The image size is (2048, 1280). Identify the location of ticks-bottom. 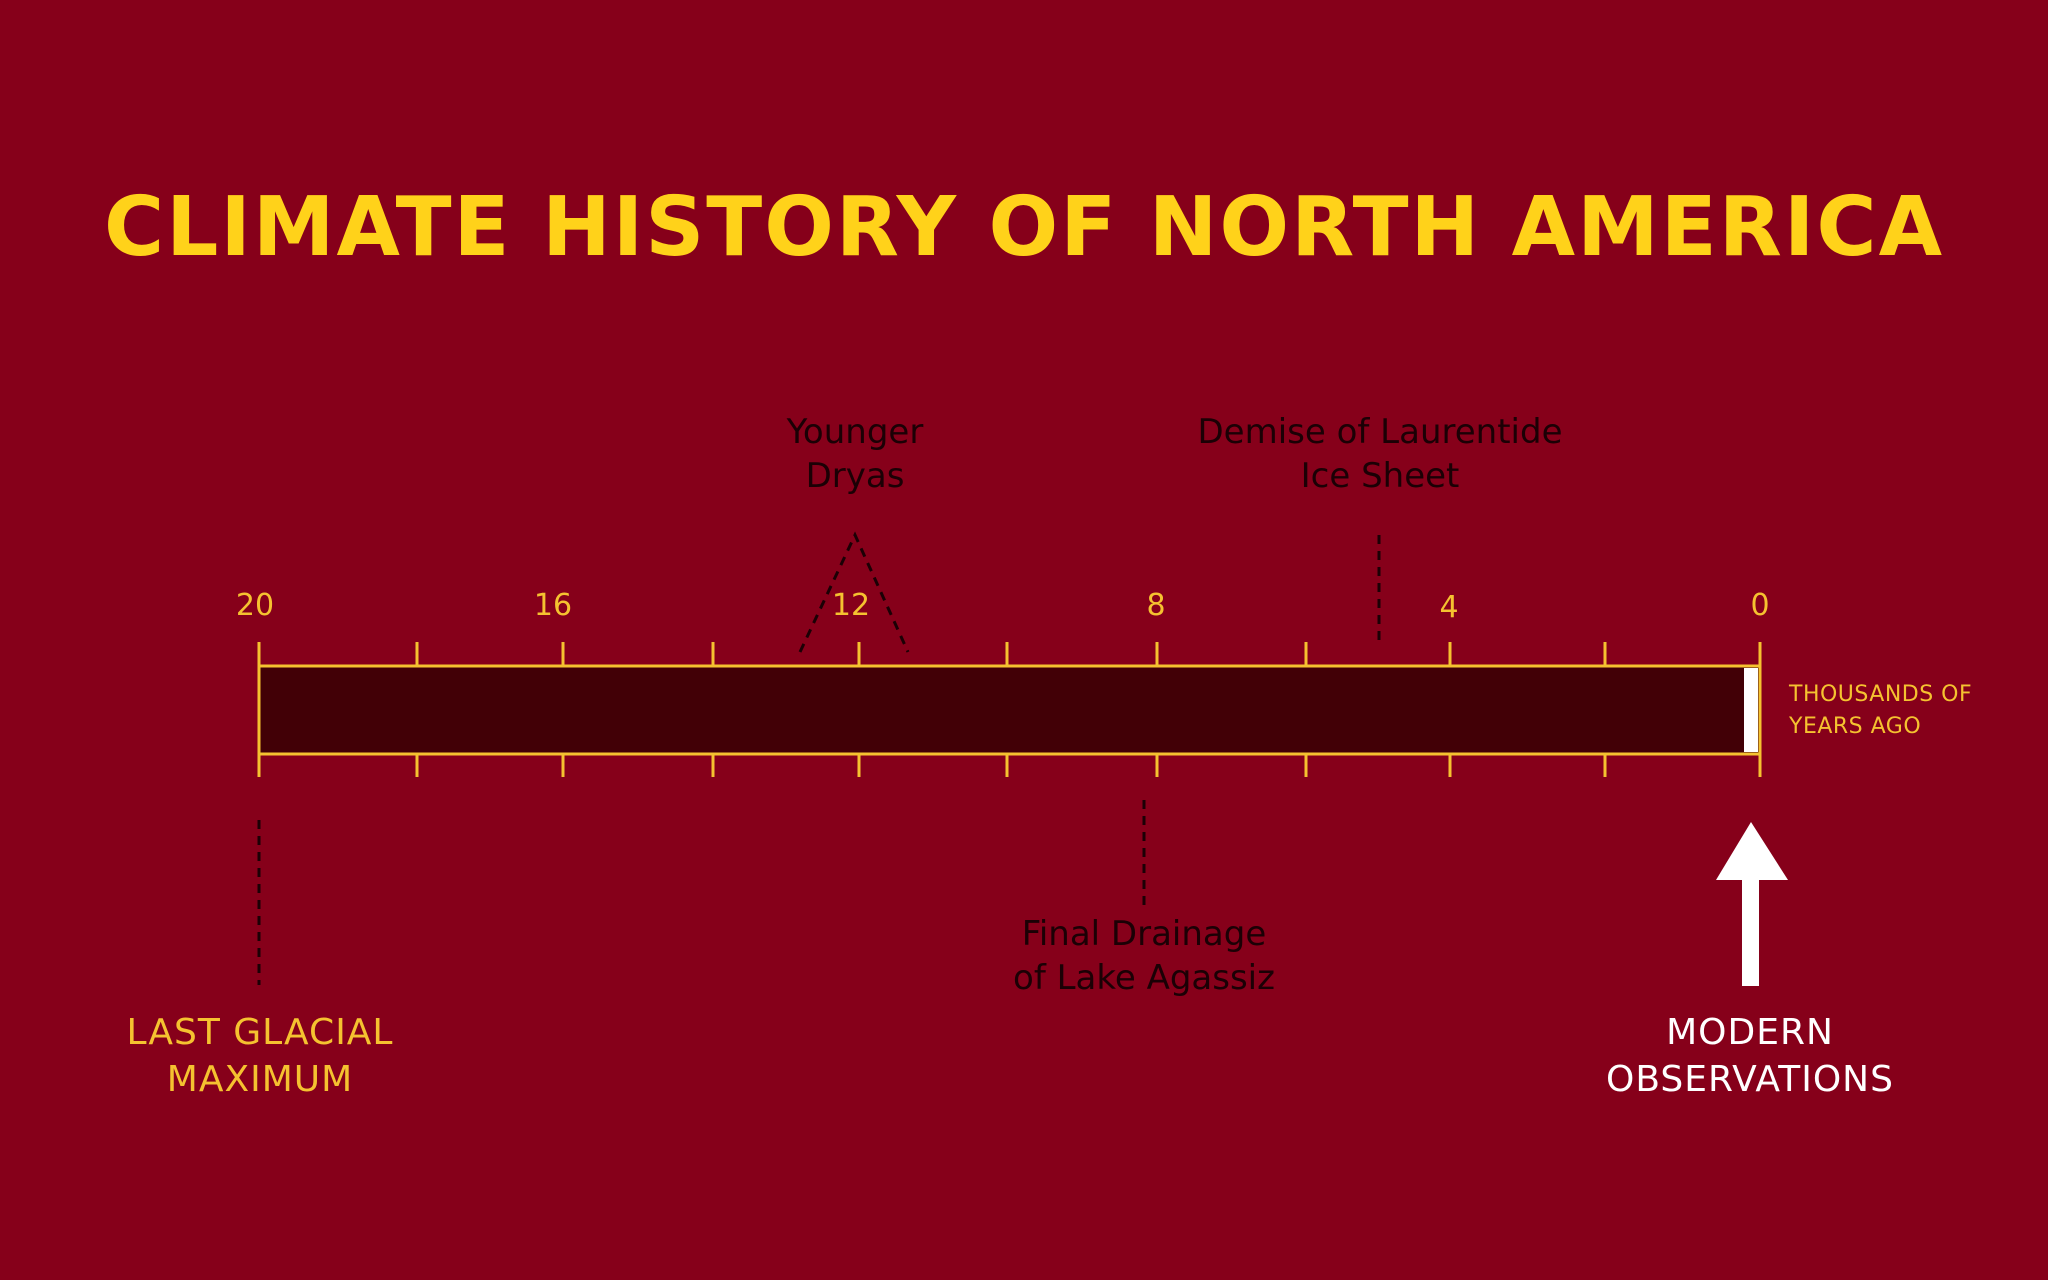
(1009, 765).